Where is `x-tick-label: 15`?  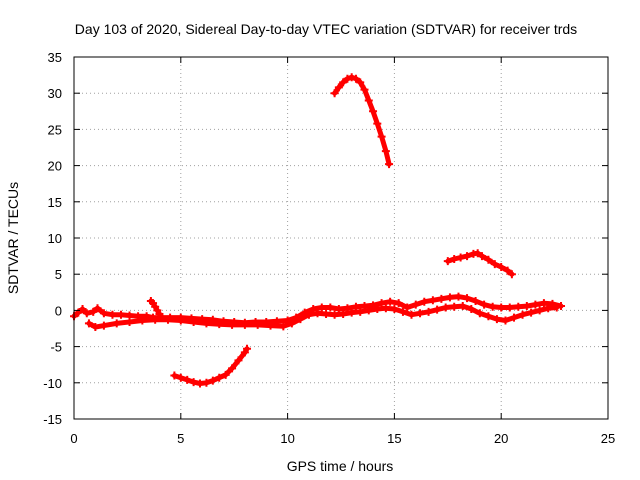 x-tick-label: 15 is located at coordinates (394, 438).